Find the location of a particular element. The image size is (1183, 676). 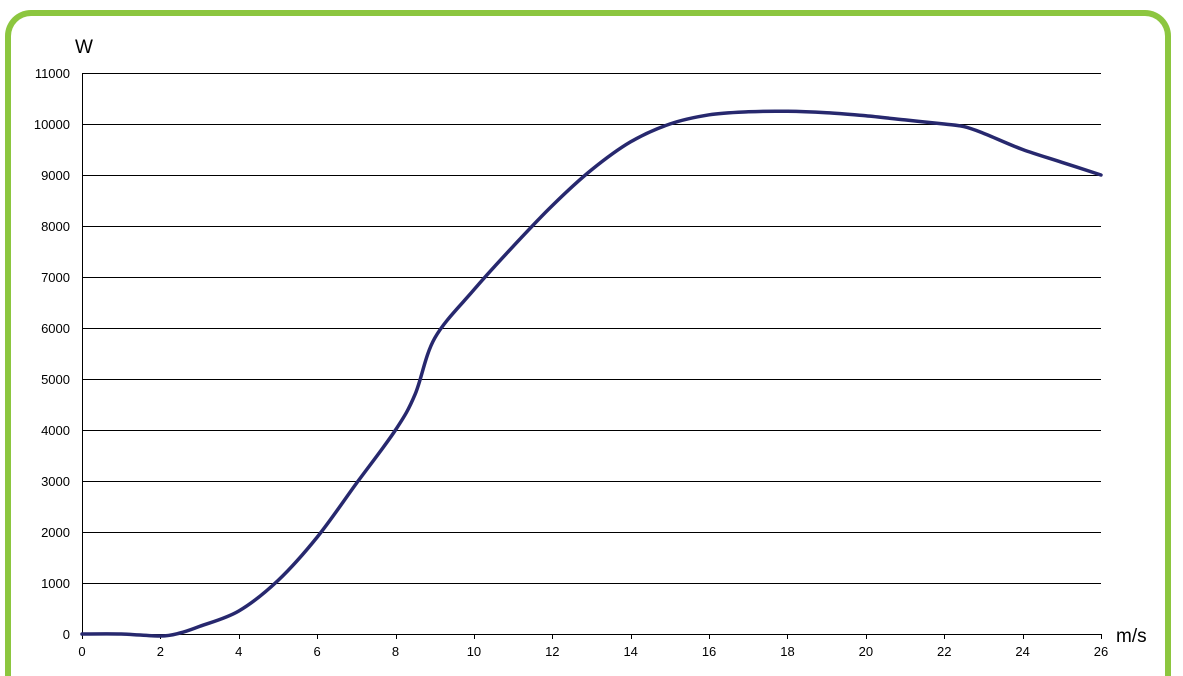

y-tick-label: 1000 is located at coordinates (55, 583).